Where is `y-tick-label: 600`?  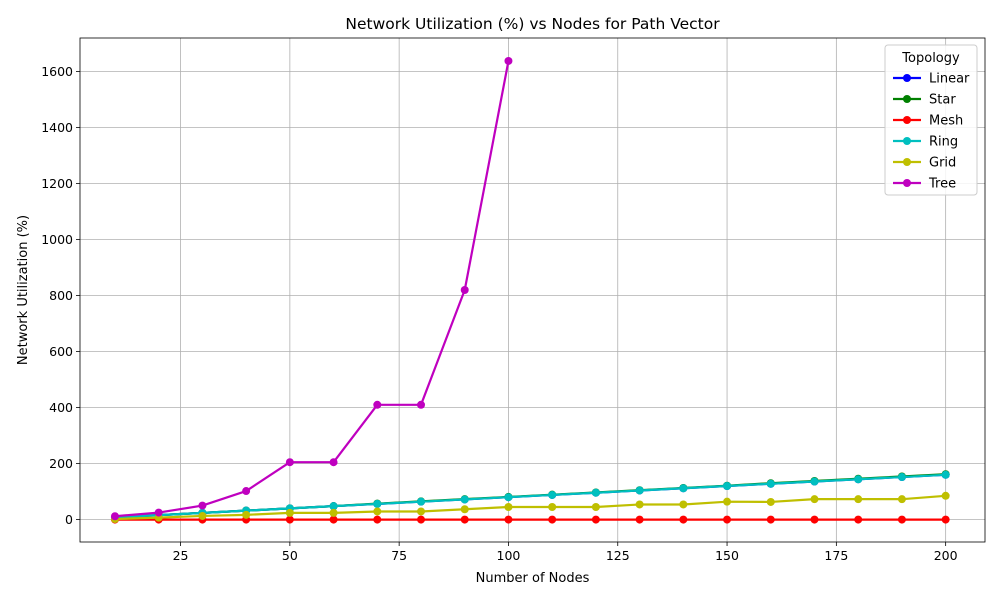 y-tick-label: 600 is located at coordinates (61, 351).